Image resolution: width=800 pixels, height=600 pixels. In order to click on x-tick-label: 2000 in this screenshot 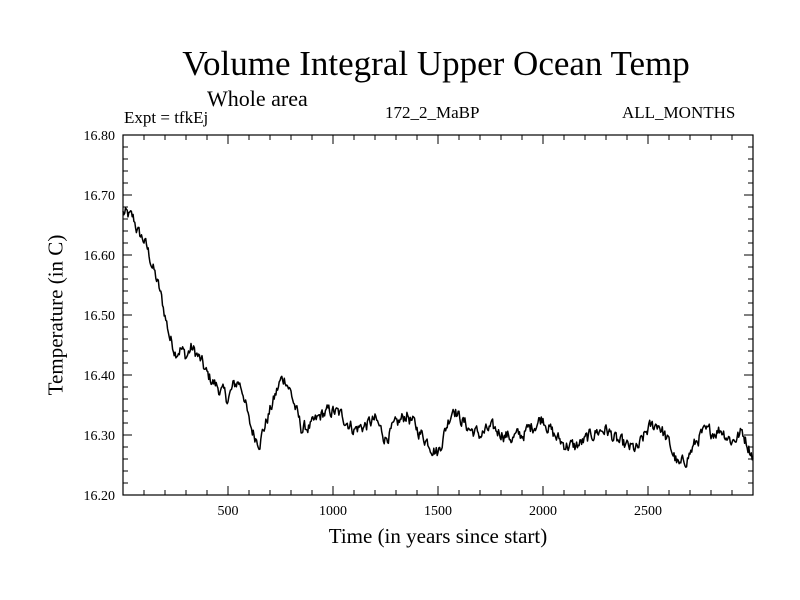, I will do `click(543, 511)`.